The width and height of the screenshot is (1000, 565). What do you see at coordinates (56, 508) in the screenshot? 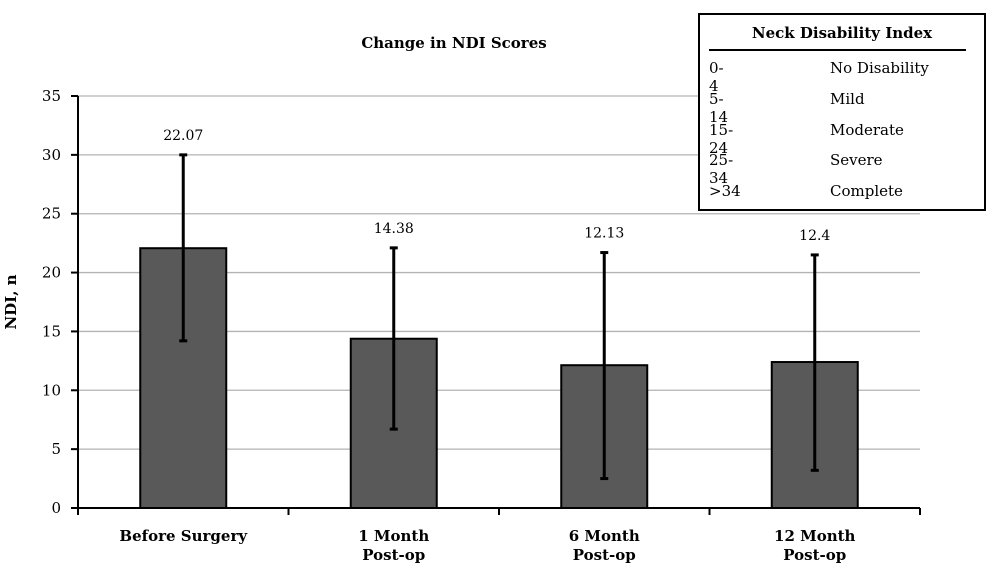
I see `y-tick-label: 0` at bounding box center [56, 508].